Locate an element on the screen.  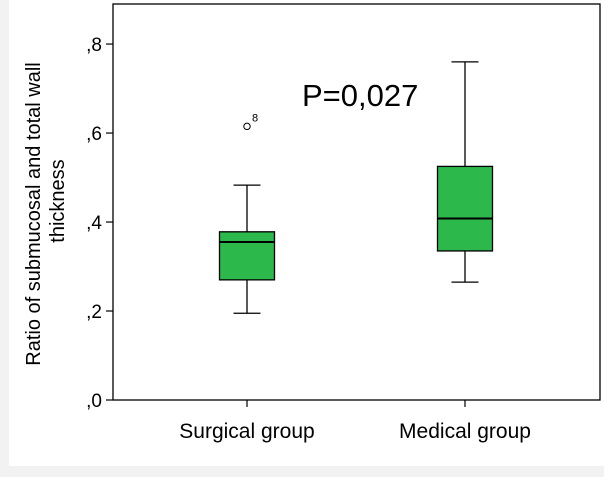
y-tick-label-0: ,0 is located at coordinates (94, 401).